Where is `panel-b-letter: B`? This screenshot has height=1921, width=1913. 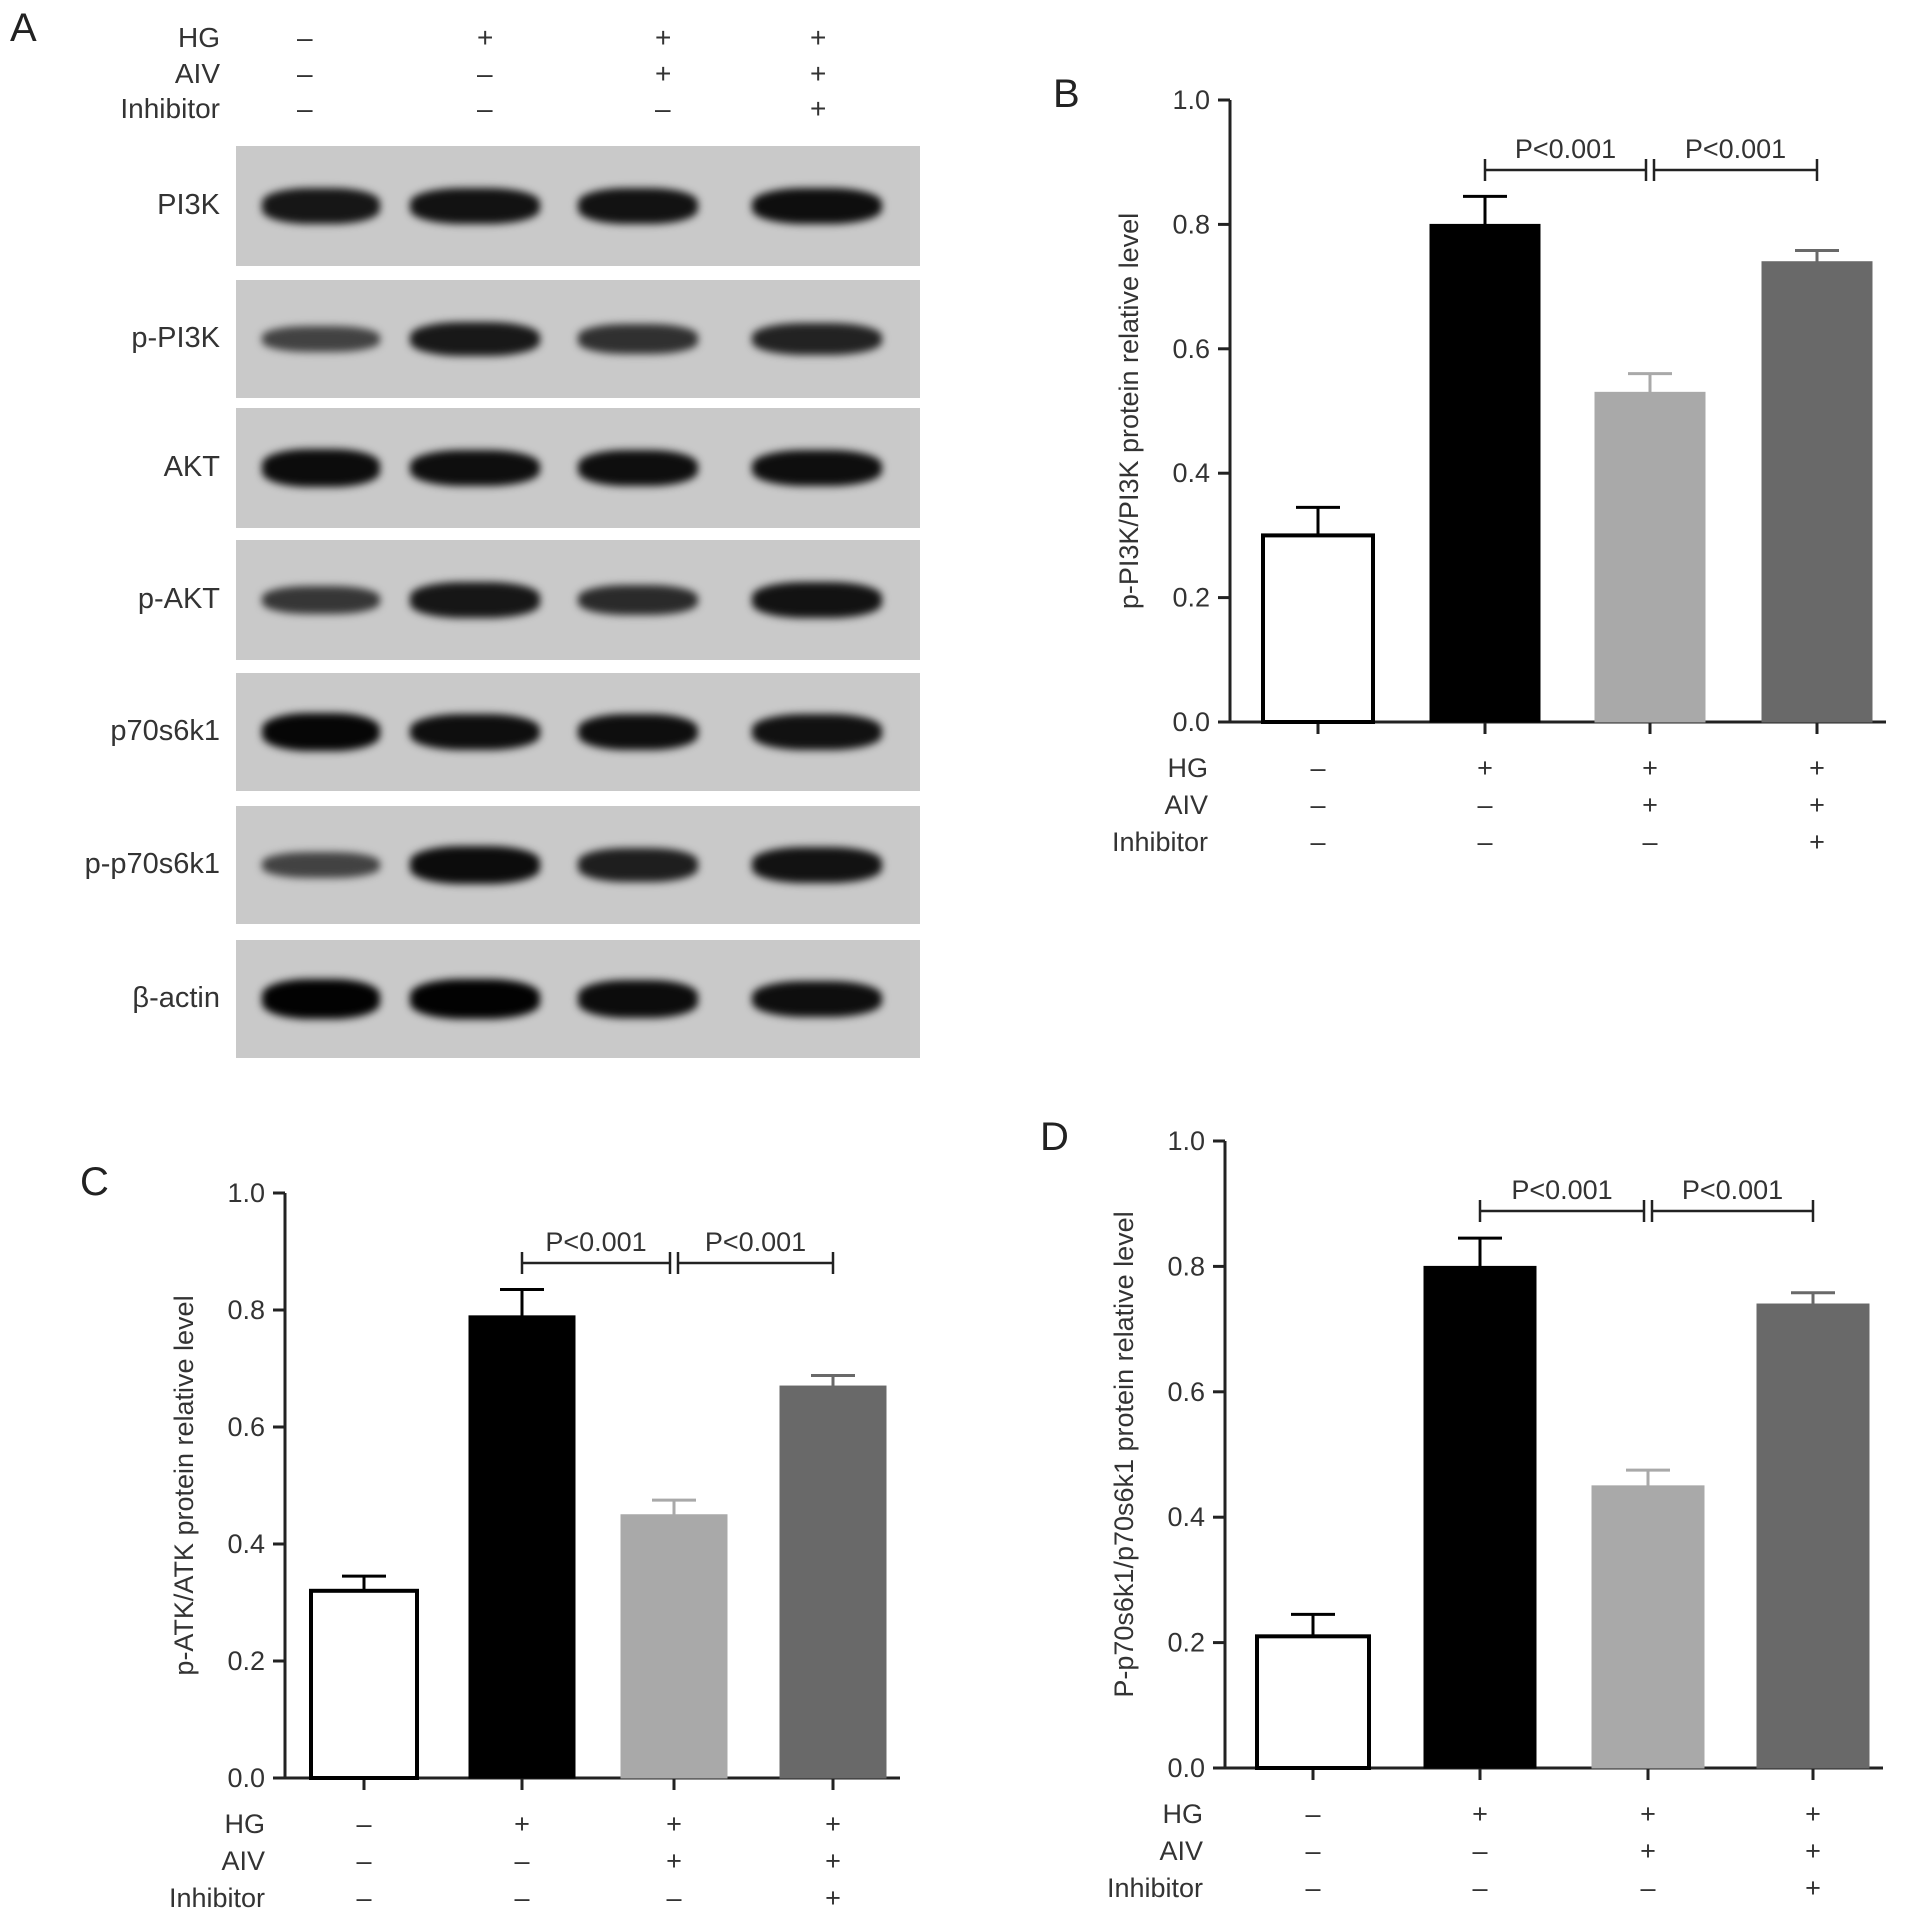 panel-b-letter: B is located at coordinates (1066, 94).